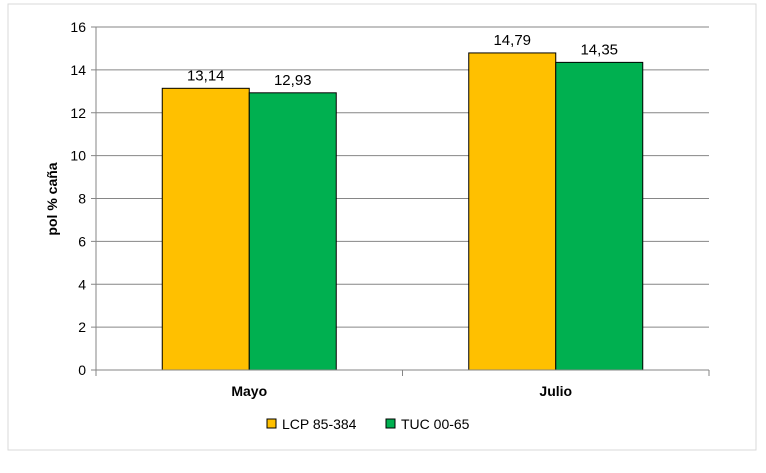 This screenshot has width=766, height=473. Describe the element at coordinates (78, 70) in the screenshot. I see `y-tick-label: 14` at that location.